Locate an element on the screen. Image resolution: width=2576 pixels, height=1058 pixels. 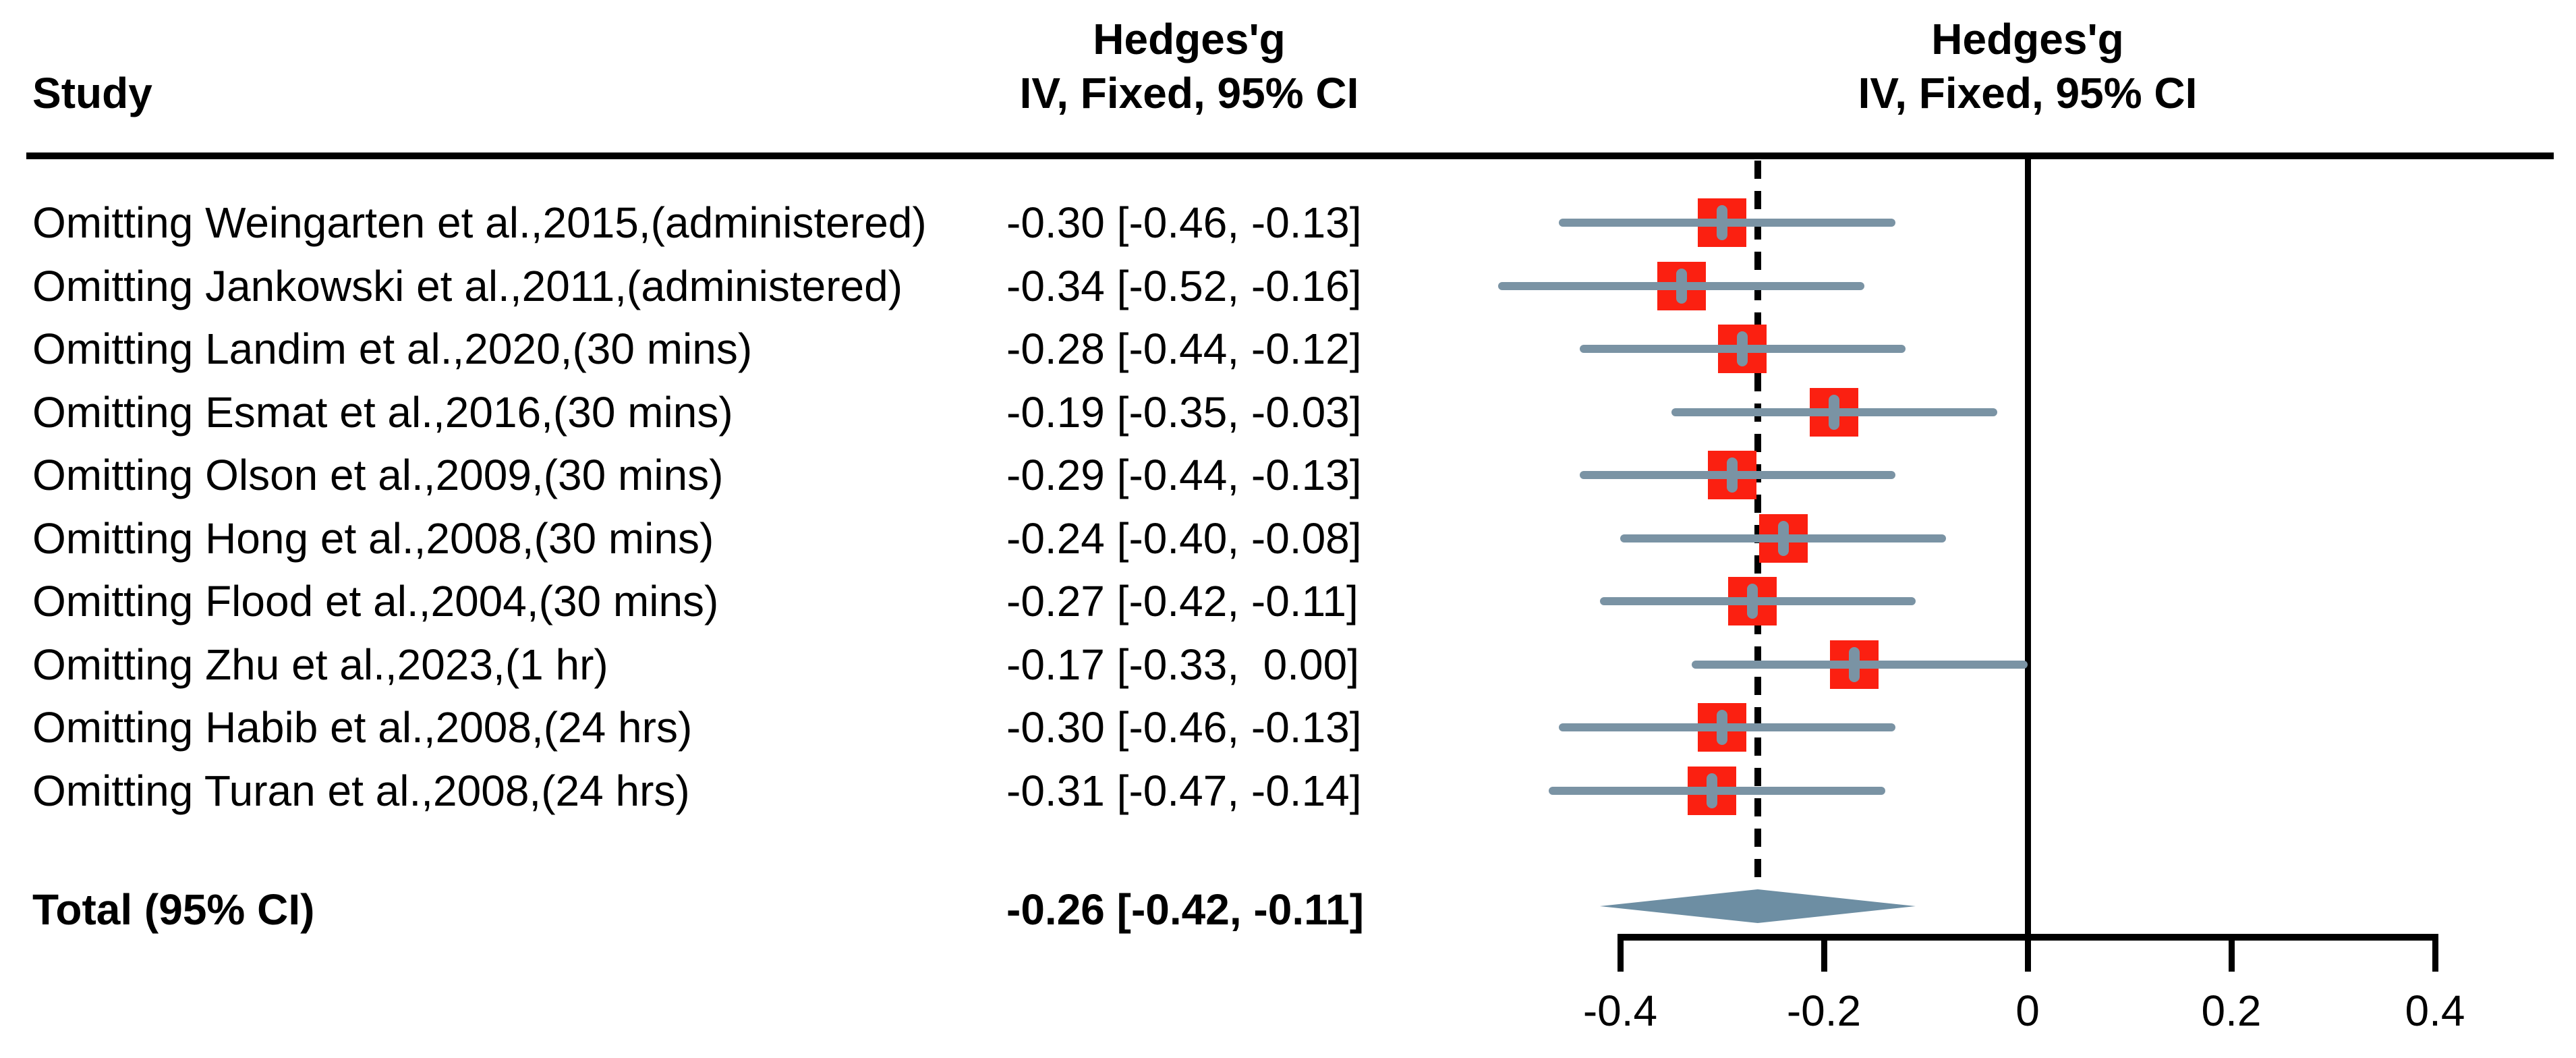
x-axis-tick-label: 0 is located at coordinates (2027, 1010).